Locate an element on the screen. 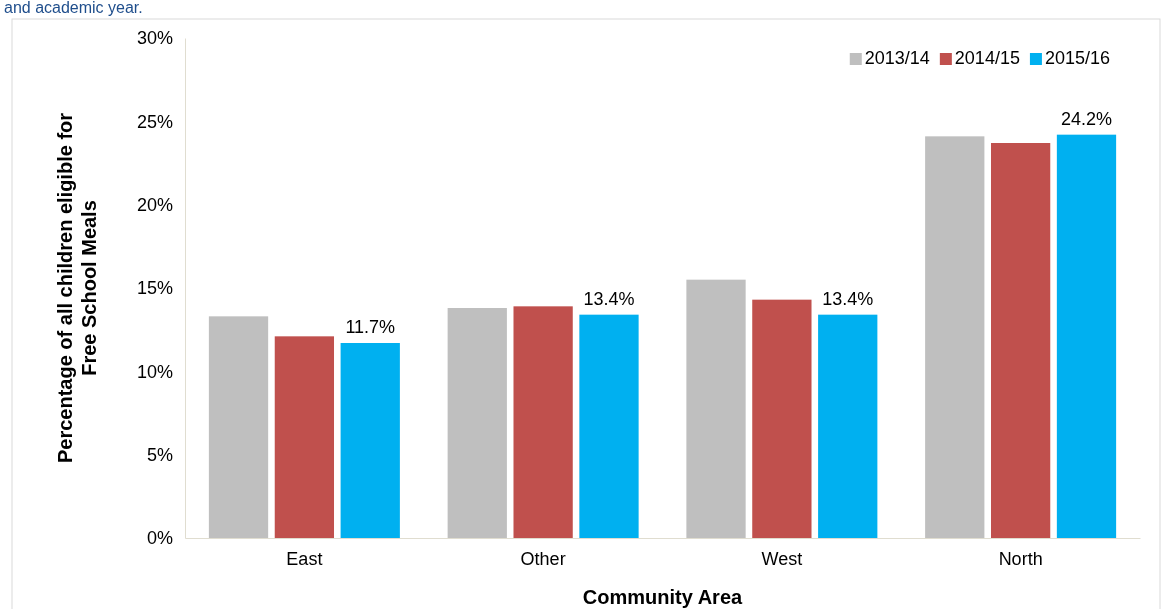 Image resolution: width=1162 pixels, height=609 pixels. y-tick-label: 15% is located at coordinates (154, 288).